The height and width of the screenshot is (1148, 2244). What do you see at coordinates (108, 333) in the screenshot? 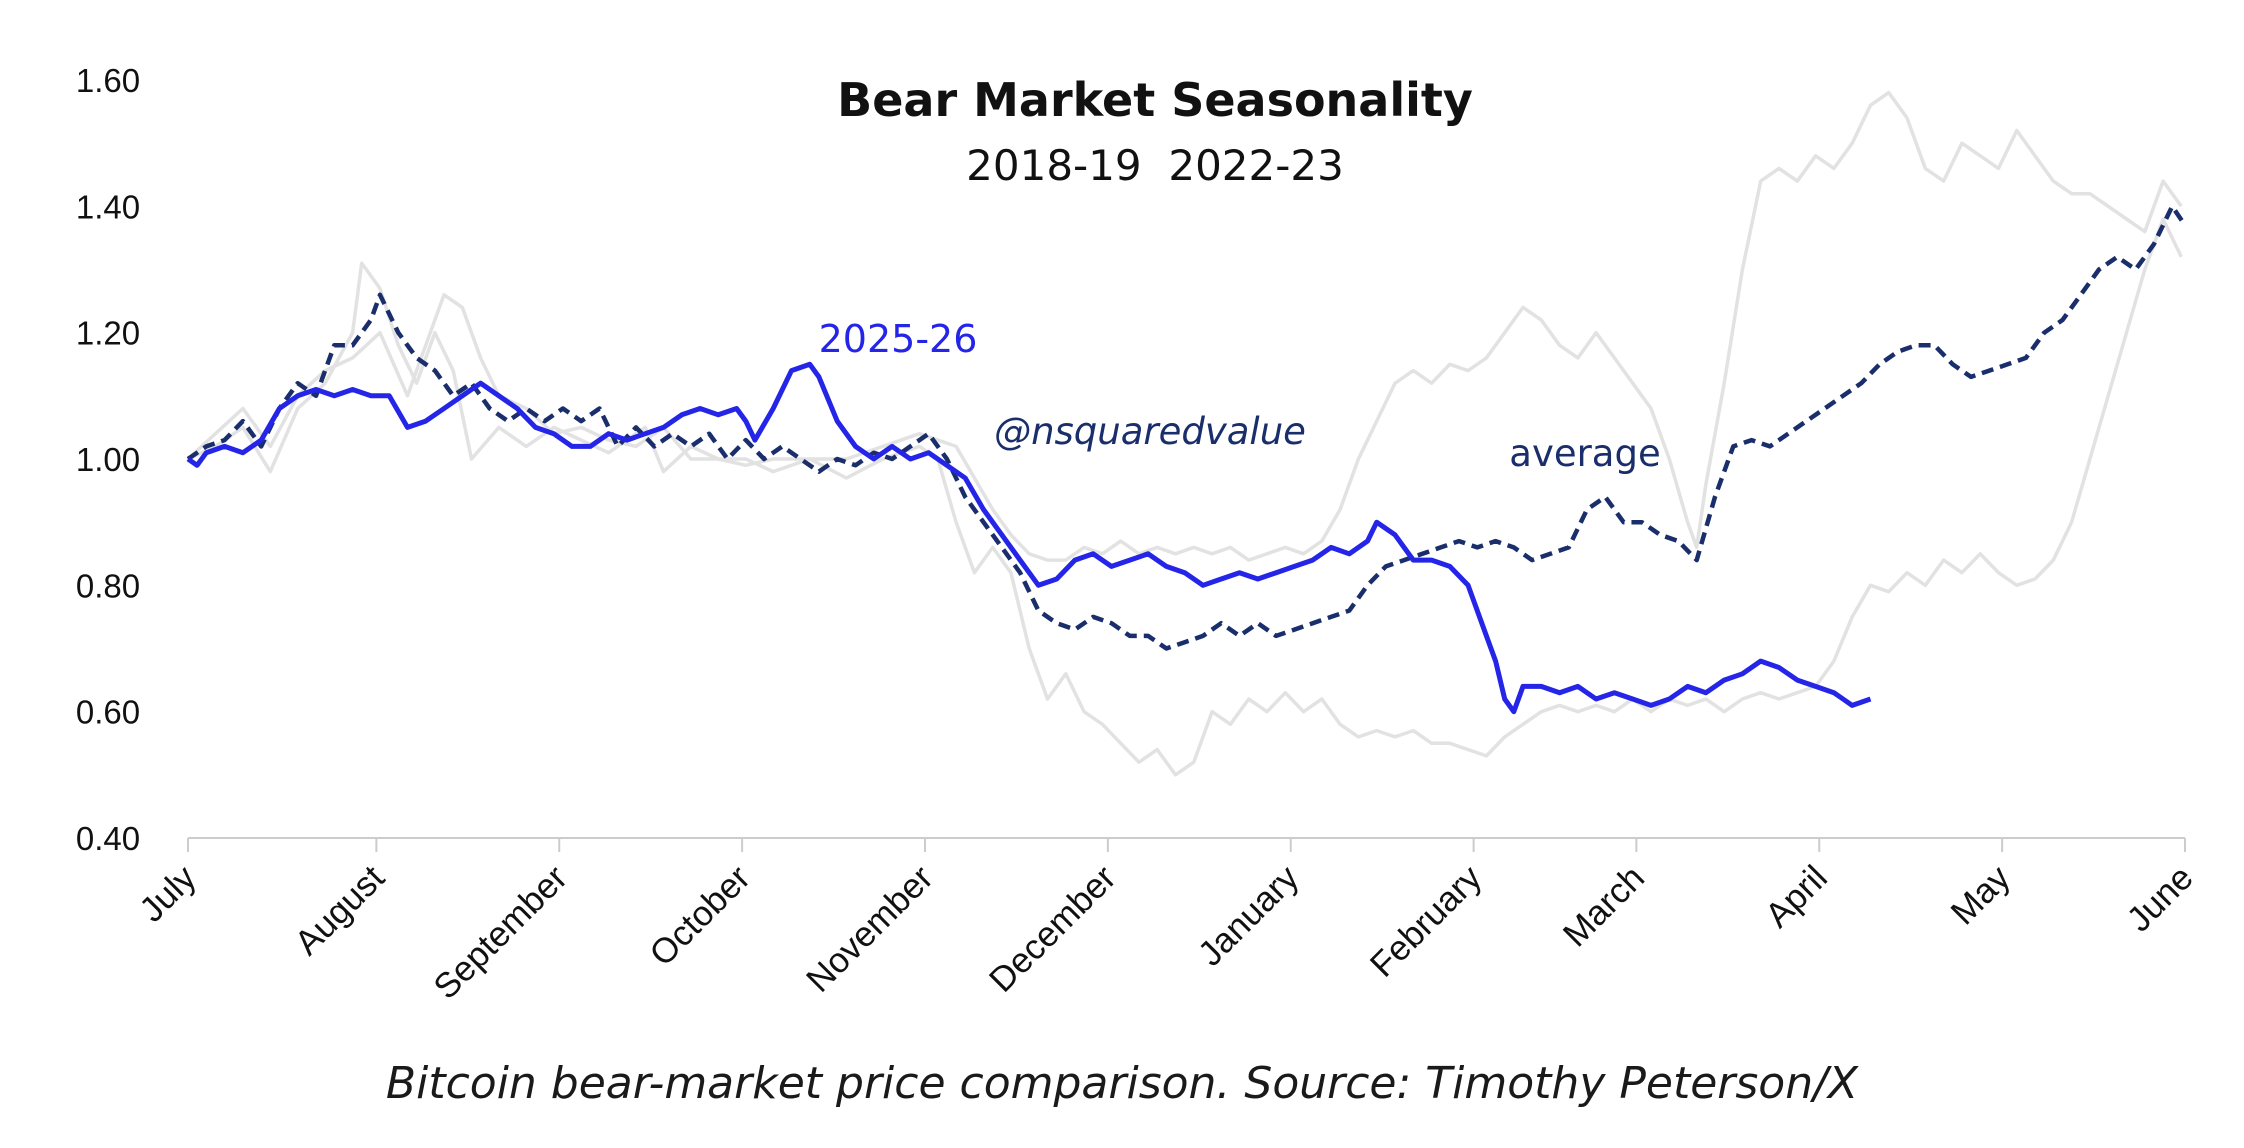
I see `y-tick-label: 1.20` at bounding box center [108, 333].